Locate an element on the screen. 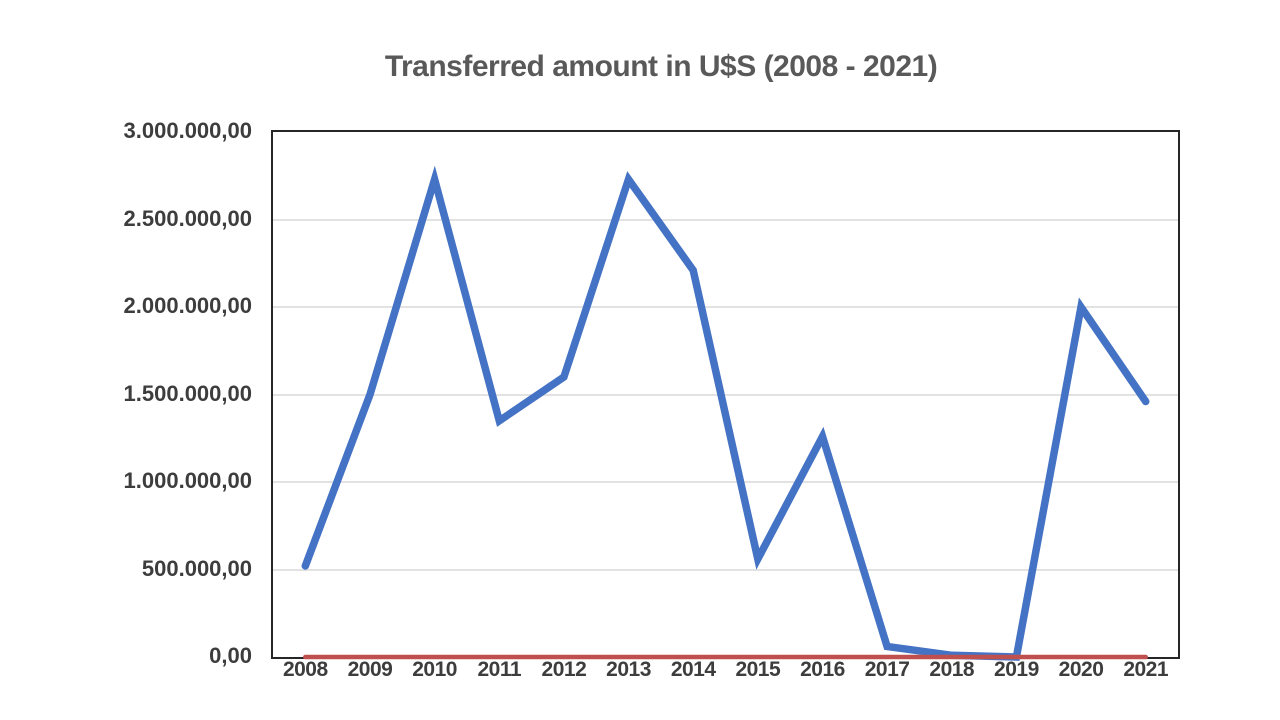  x-tick-label: 2013 is located at coordinates (628, 669).